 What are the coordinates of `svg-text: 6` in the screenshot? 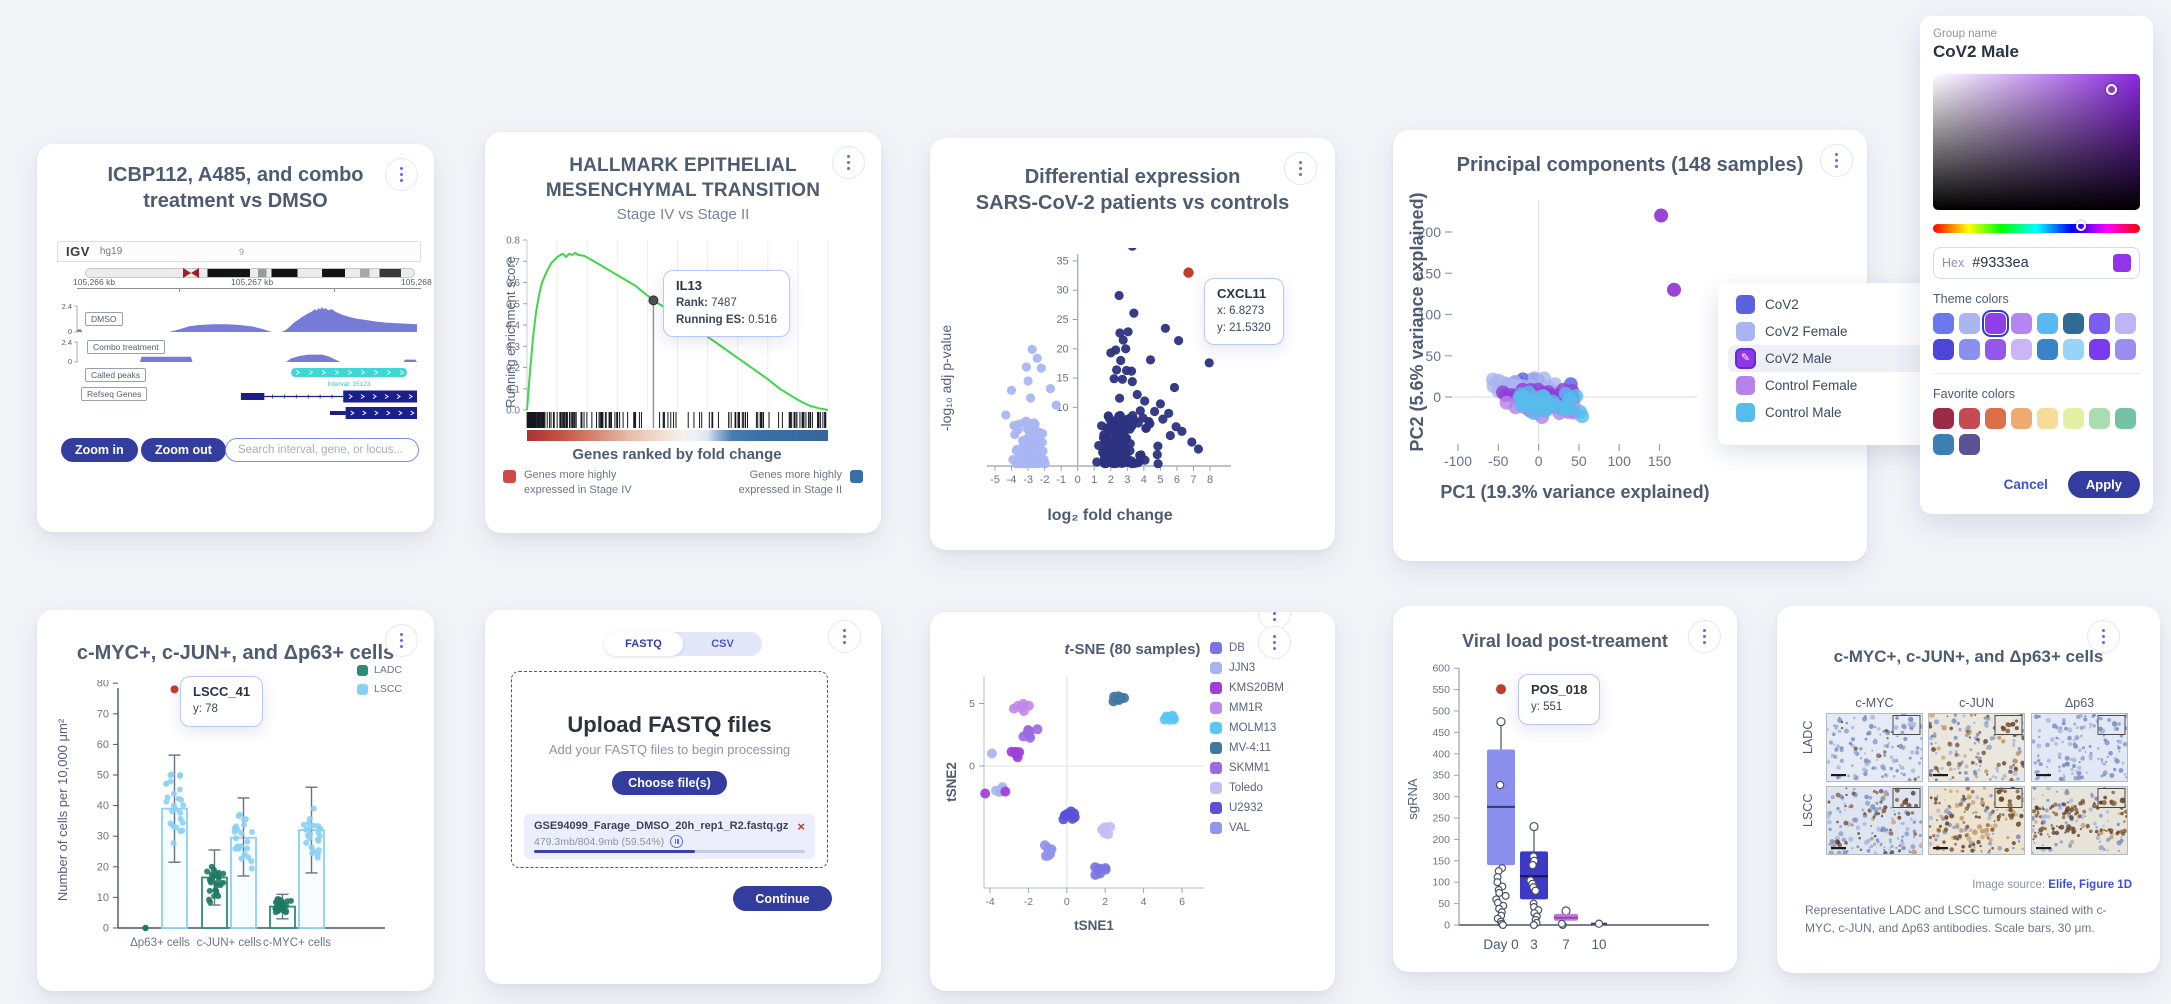 It's located at (1177, 480).